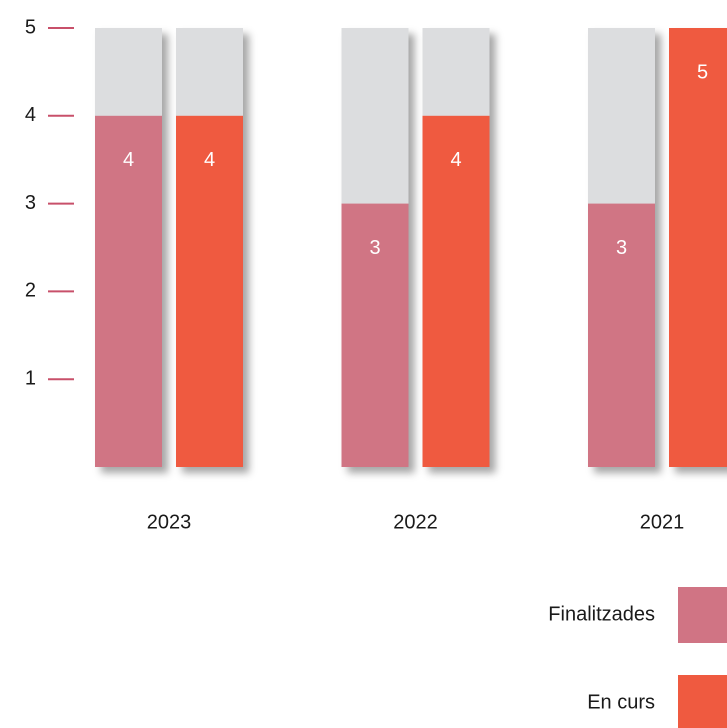  I want to click on x-tick-label: 2021, so click(662, 522).